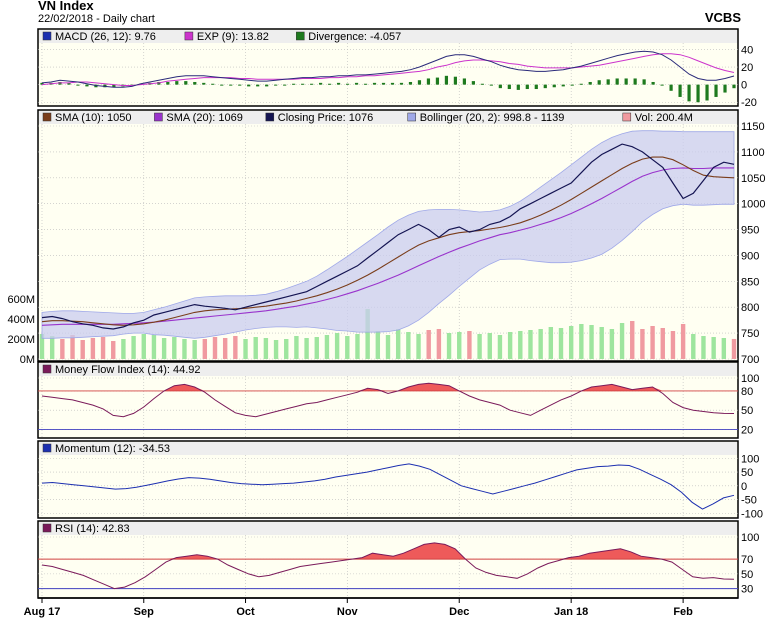  I want to click on x-tick-label-5: Jan 18, so click(571, 612).